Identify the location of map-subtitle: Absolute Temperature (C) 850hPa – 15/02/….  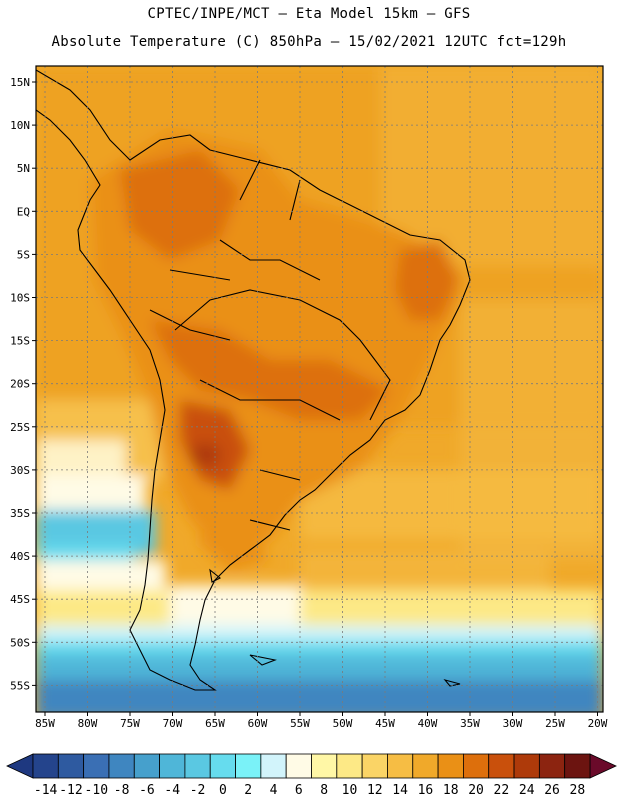
(309, 42).